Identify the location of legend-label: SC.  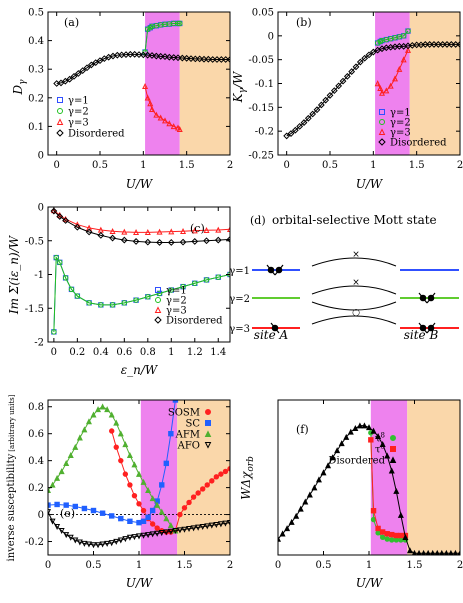
(192, 424).